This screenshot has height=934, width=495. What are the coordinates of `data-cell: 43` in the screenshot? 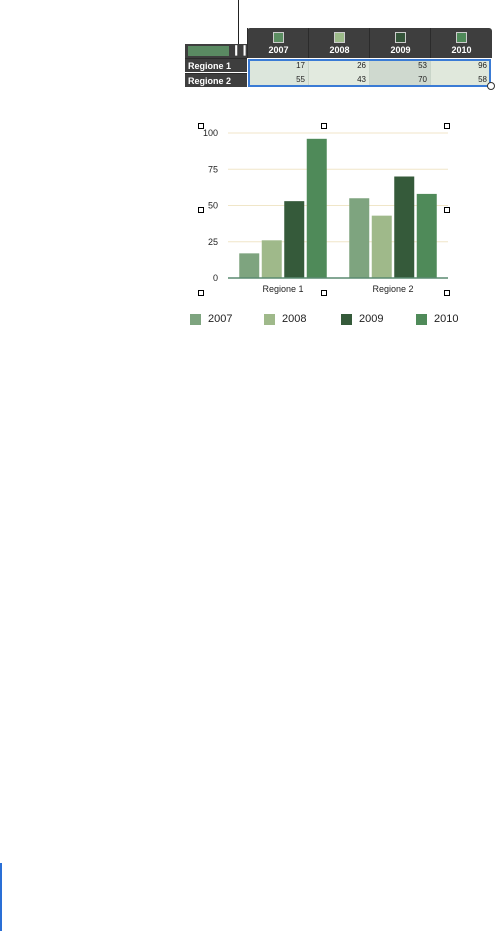 It's located at (339, 80).